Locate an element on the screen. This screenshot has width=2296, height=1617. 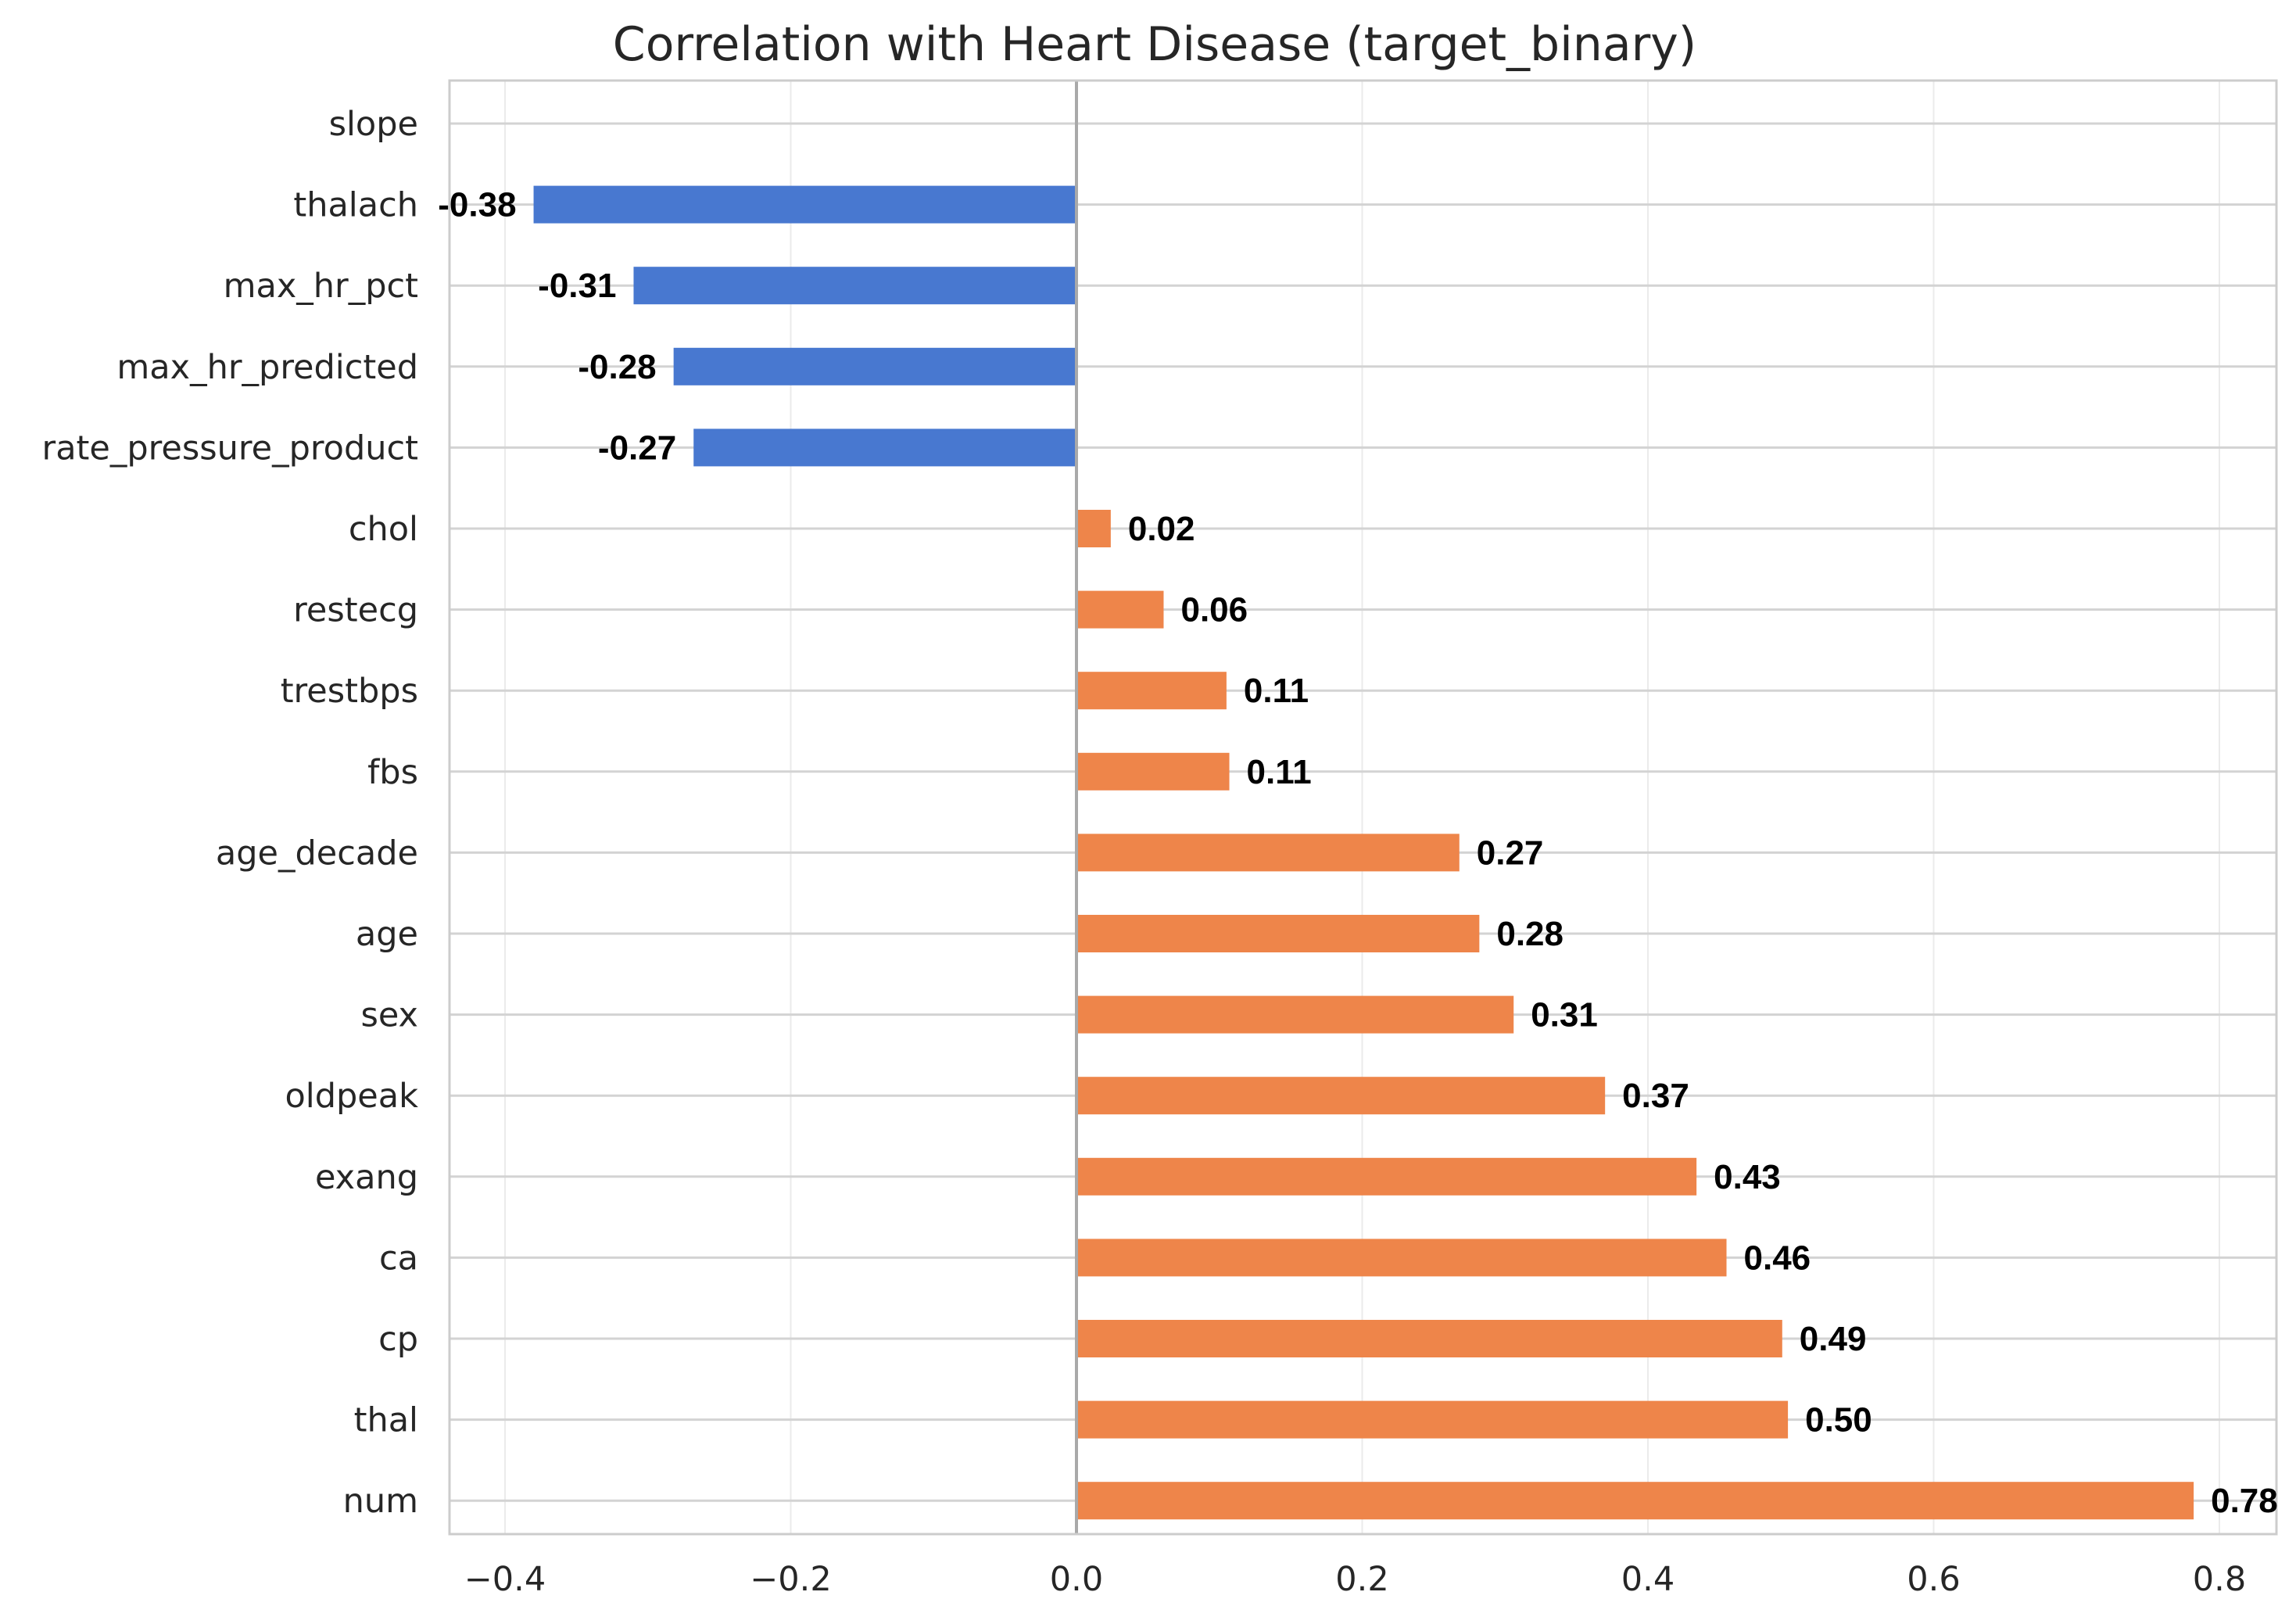
x-axis-tick-labels: −0.4 −0.2 0.0 0.2 0.4 0.6 0.8 is located at coordinates (1355, 1580).